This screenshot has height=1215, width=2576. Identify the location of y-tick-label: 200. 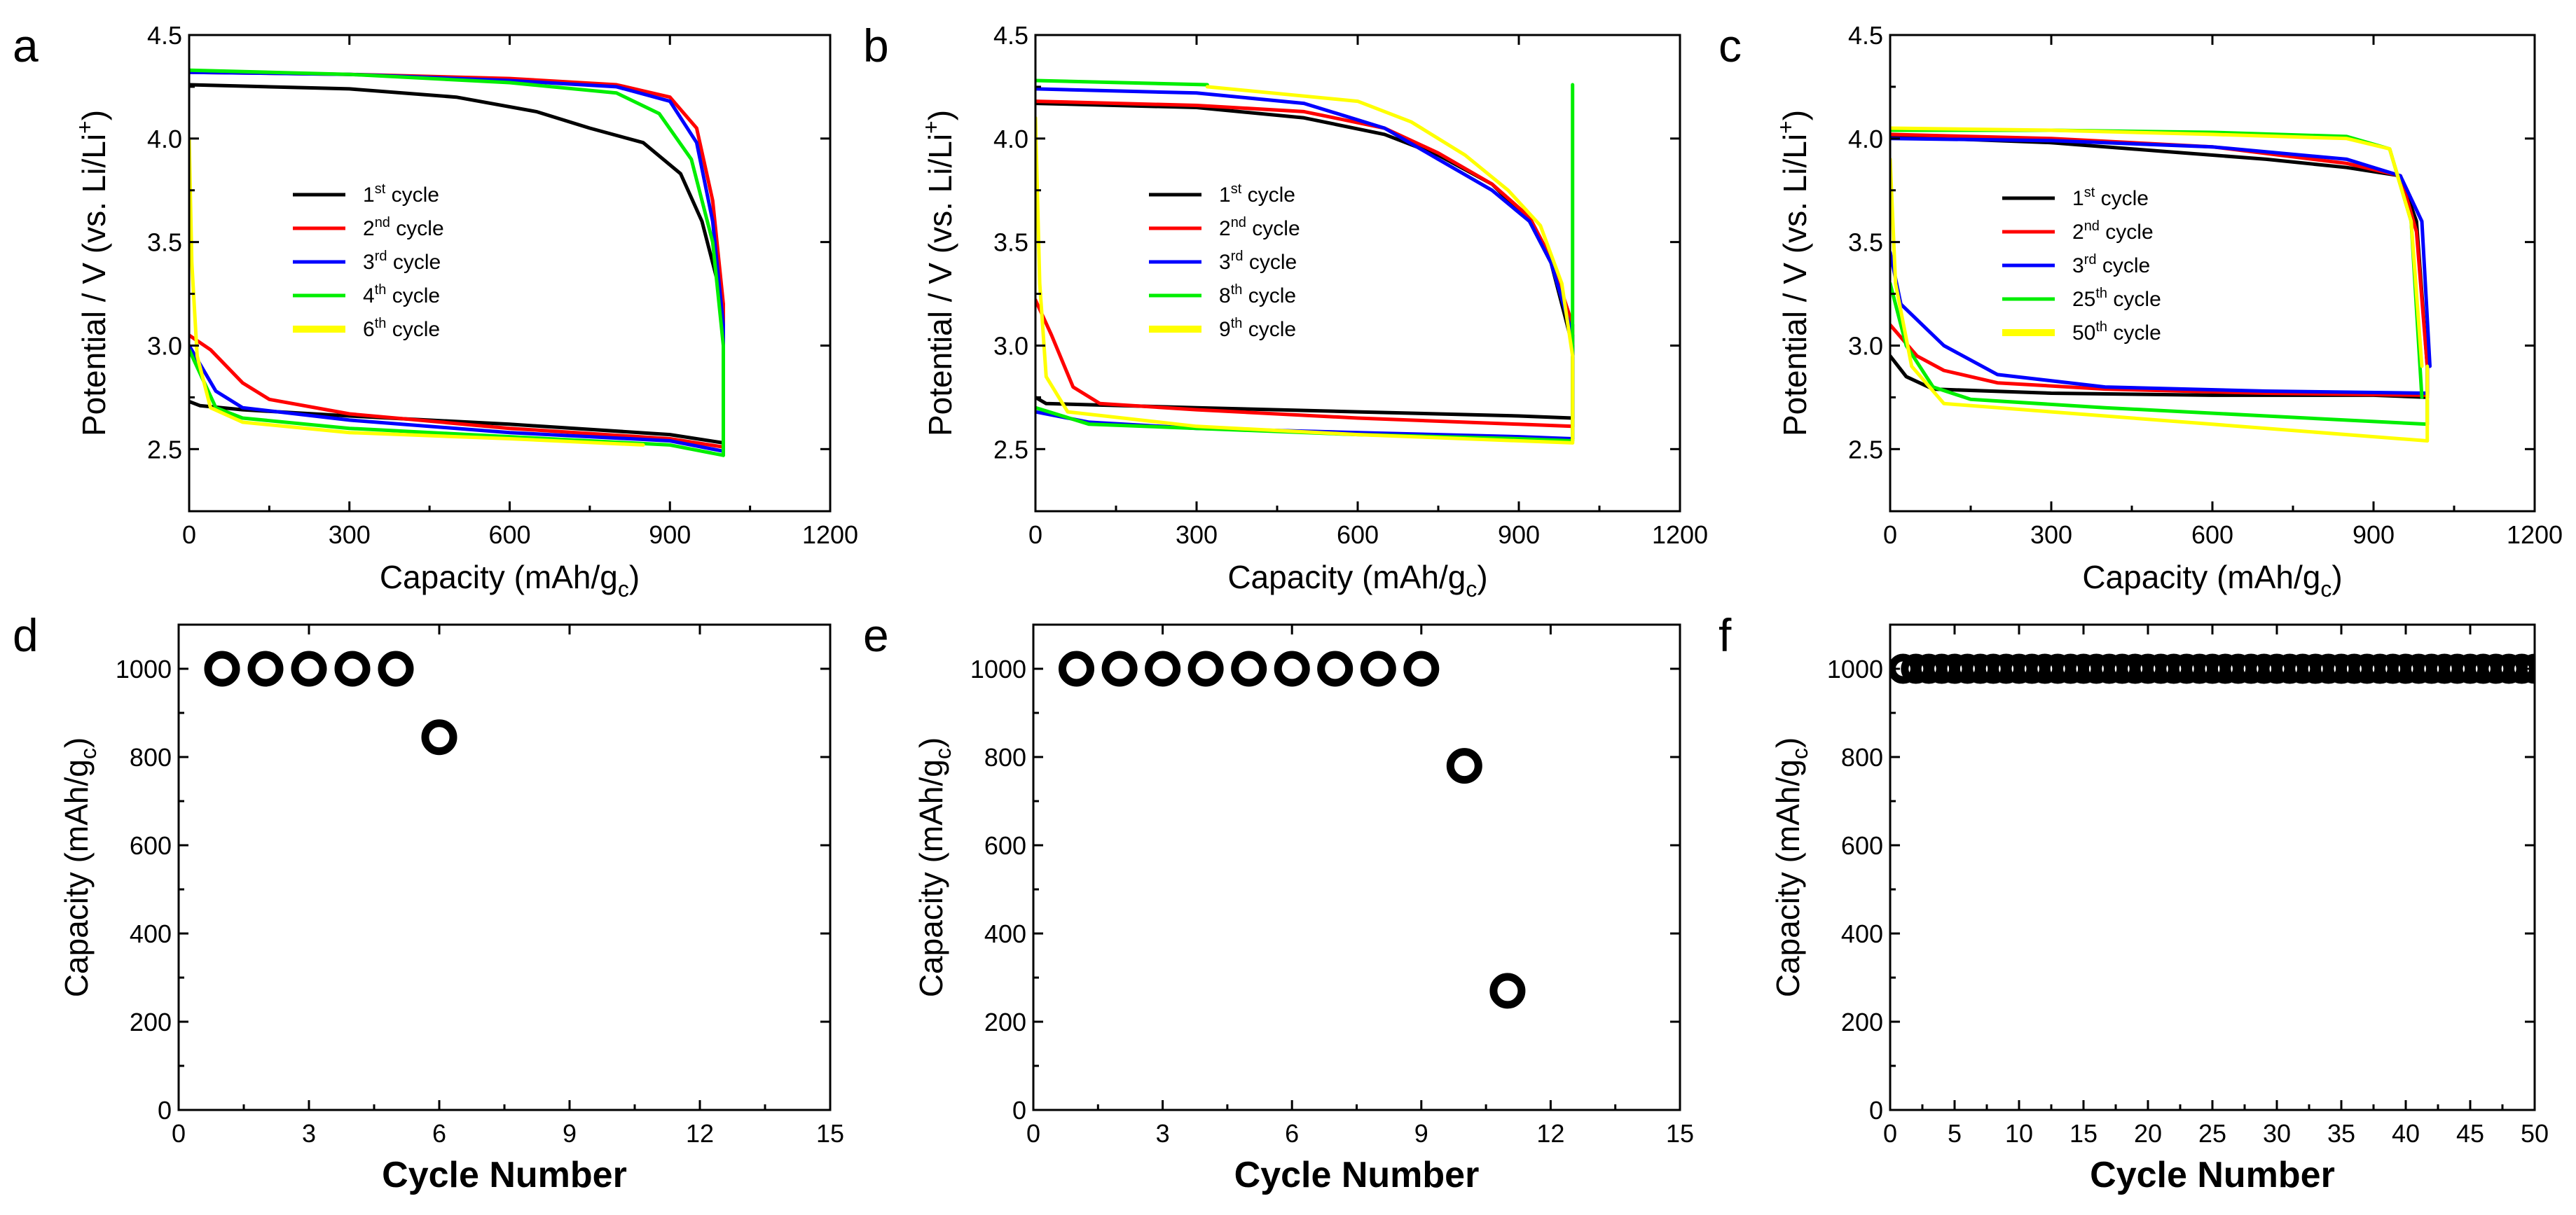
(151, 1022).